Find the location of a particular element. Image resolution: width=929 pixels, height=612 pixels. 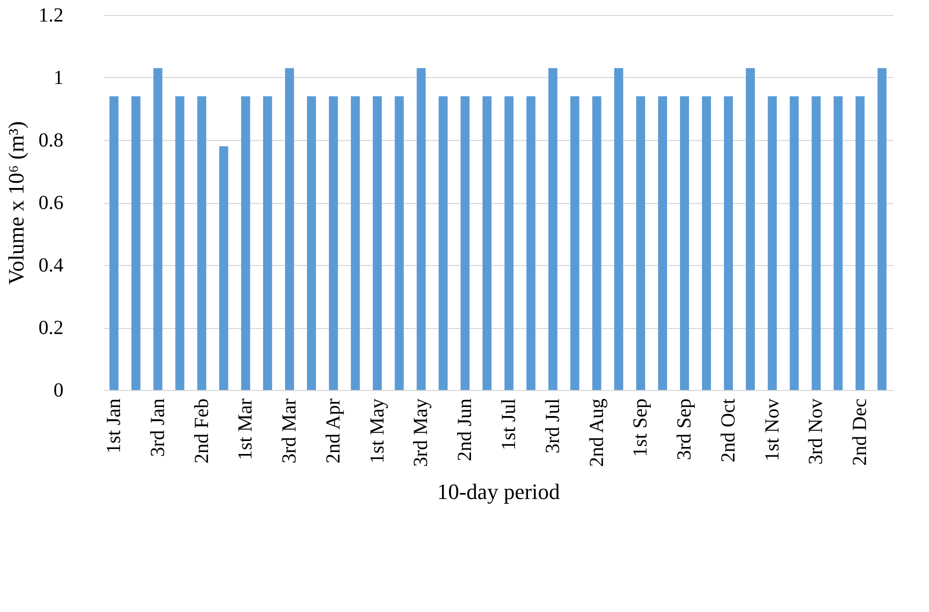

x-tick-label: 3rd Jul is located at coordinates (553, 426).